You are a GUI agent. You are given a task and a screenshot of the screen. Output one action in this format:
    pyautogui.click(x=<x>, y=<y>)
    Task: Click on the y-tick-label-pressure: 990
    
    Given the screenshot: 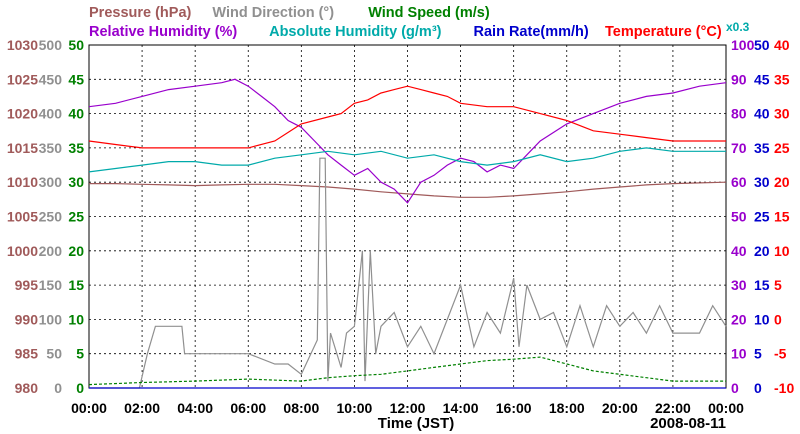 What is the action you would take?
    pyautogui.click(x=27, y=319)
    